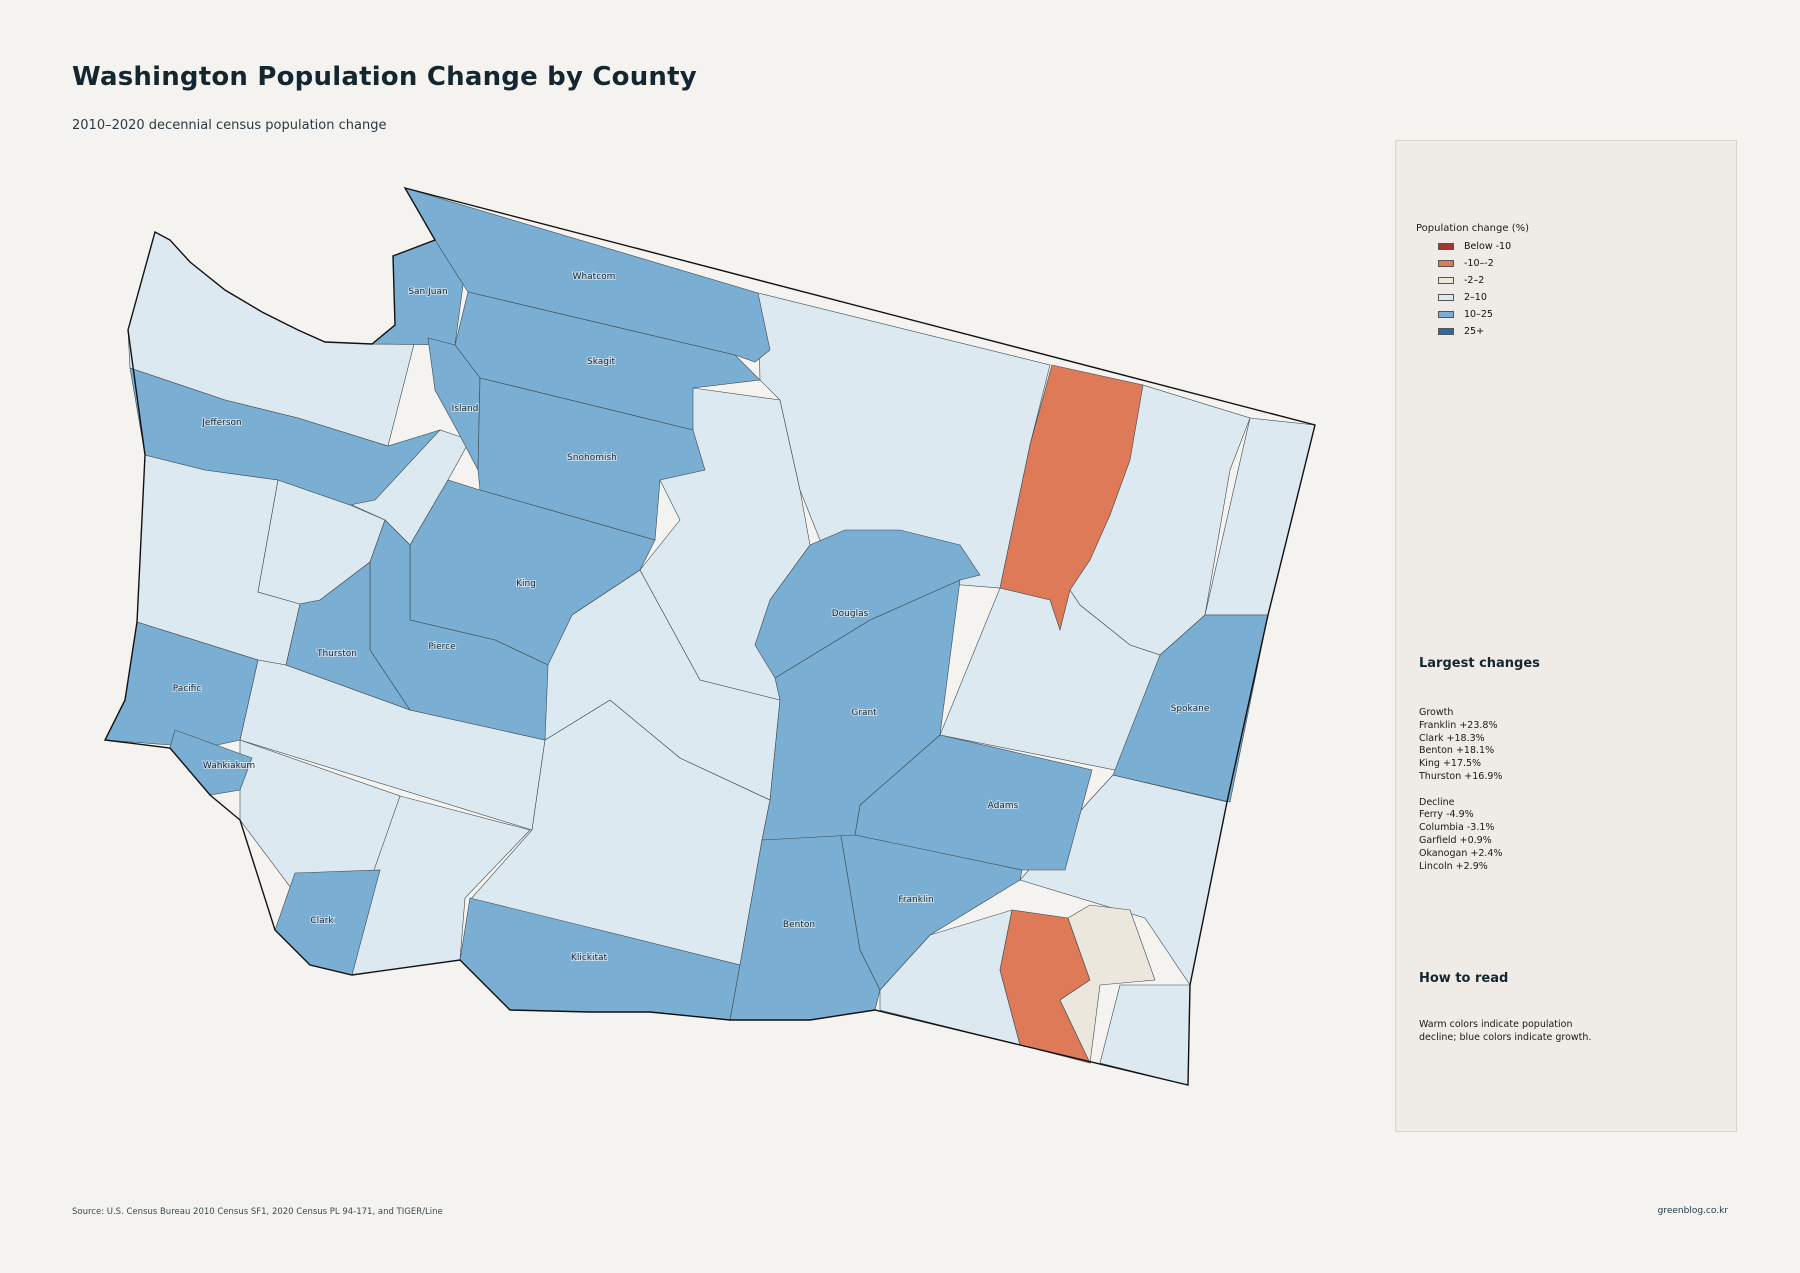  What do you see at coordinates (221, 423) in the screenshot?
I see `label-jefferson: Jefferson` at bounding box center [221, 423].